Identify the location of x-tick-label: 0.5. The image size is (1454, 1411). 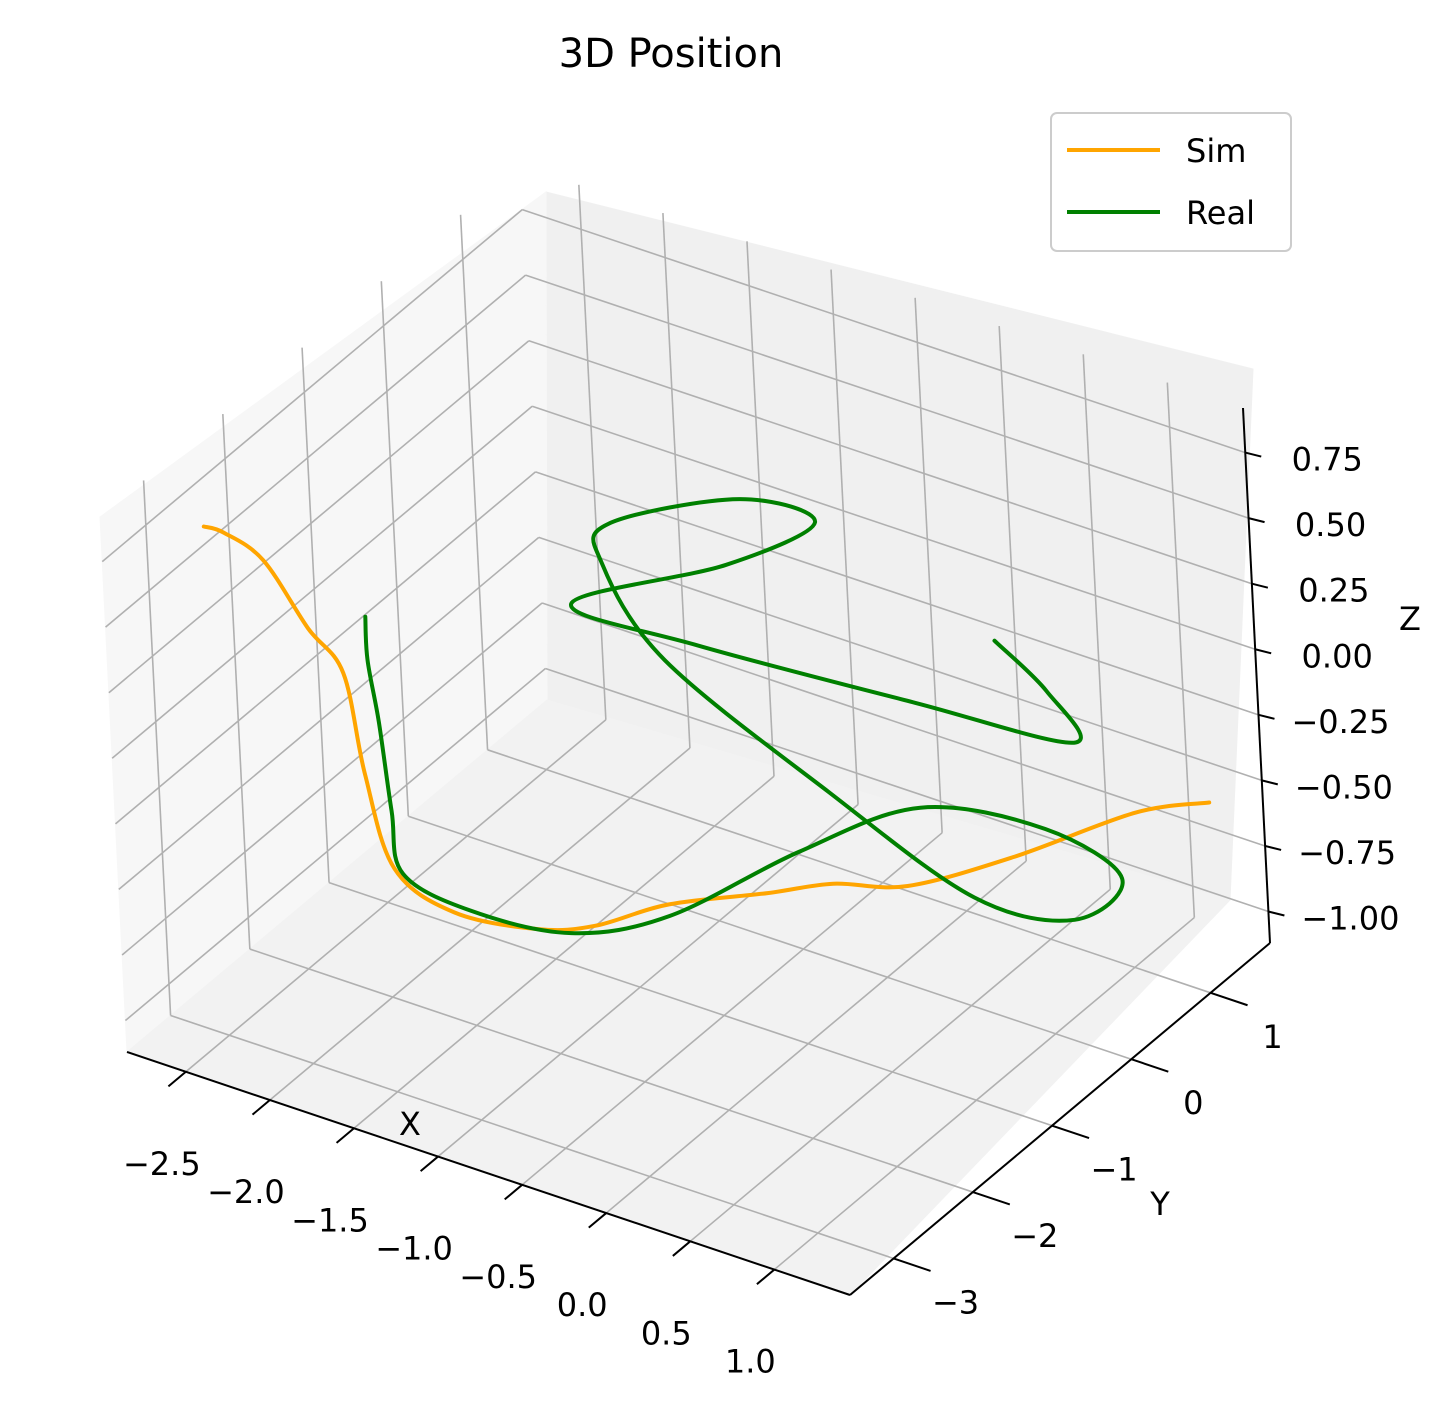
(666, 1333).